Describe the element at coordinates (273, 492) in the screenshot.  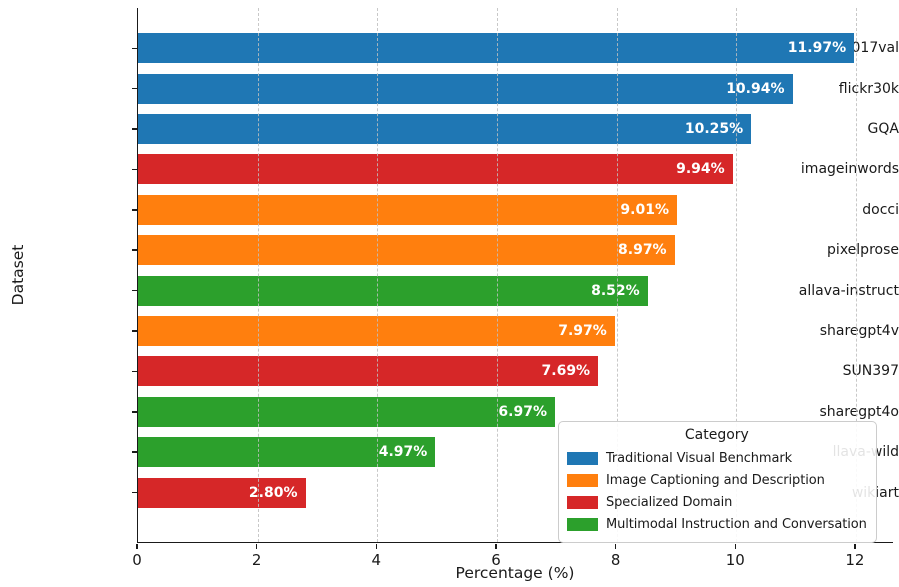
I see `bar-value-label: 2.80%` at that location.